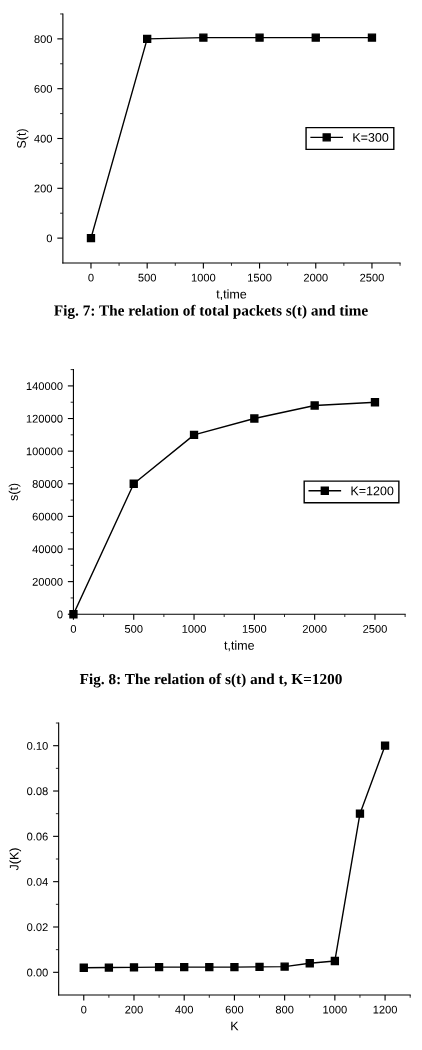 This screenshot has height=1050, width=422. What do you see at coordinates (44, 386) in the screenshot?
I see `y-tick-label: 140000` at bounding box center [44, 386].